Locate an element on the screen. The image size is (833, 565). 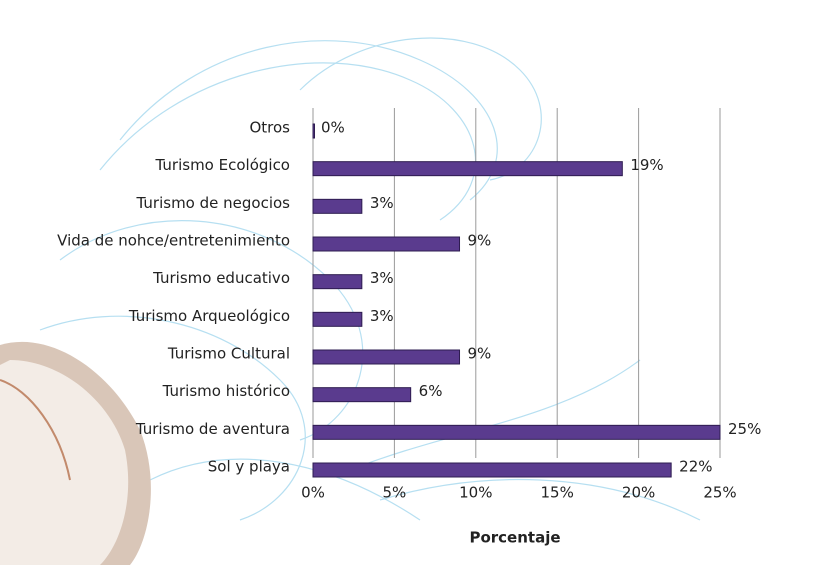
data-label: 0% is located at coordinates (333, 128).